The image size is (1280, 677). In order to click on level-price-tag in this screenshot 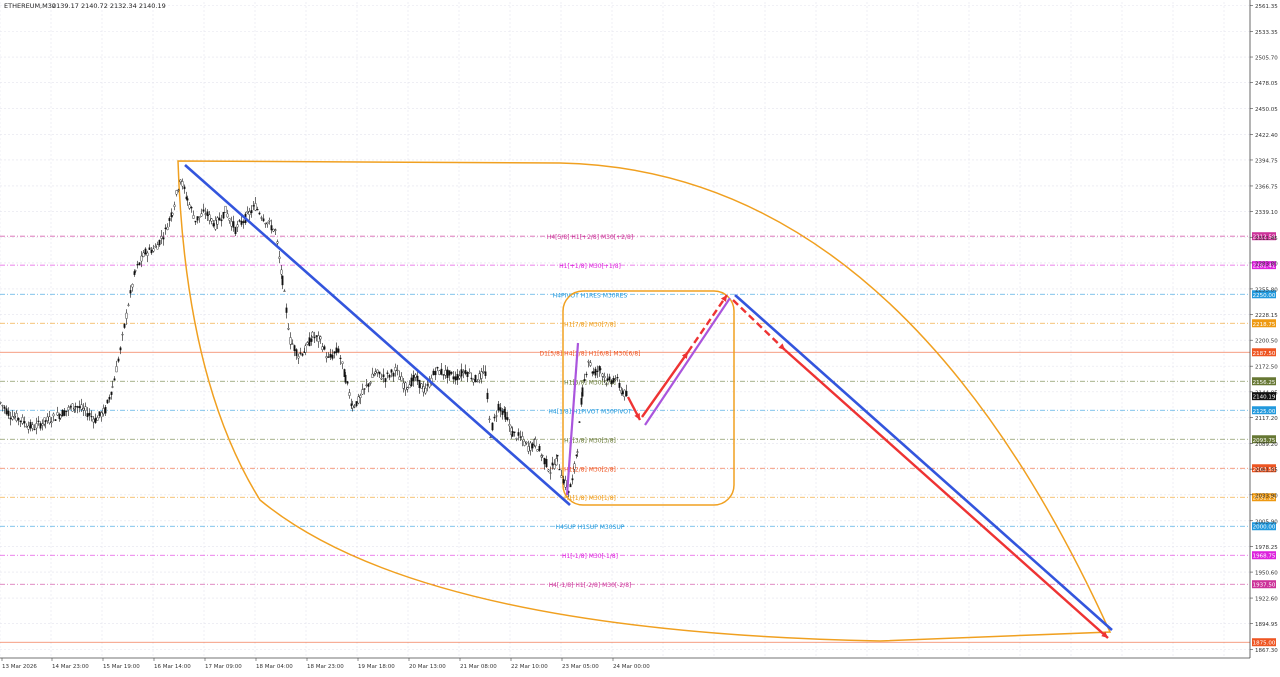, I will do `click(1264, 236)`.